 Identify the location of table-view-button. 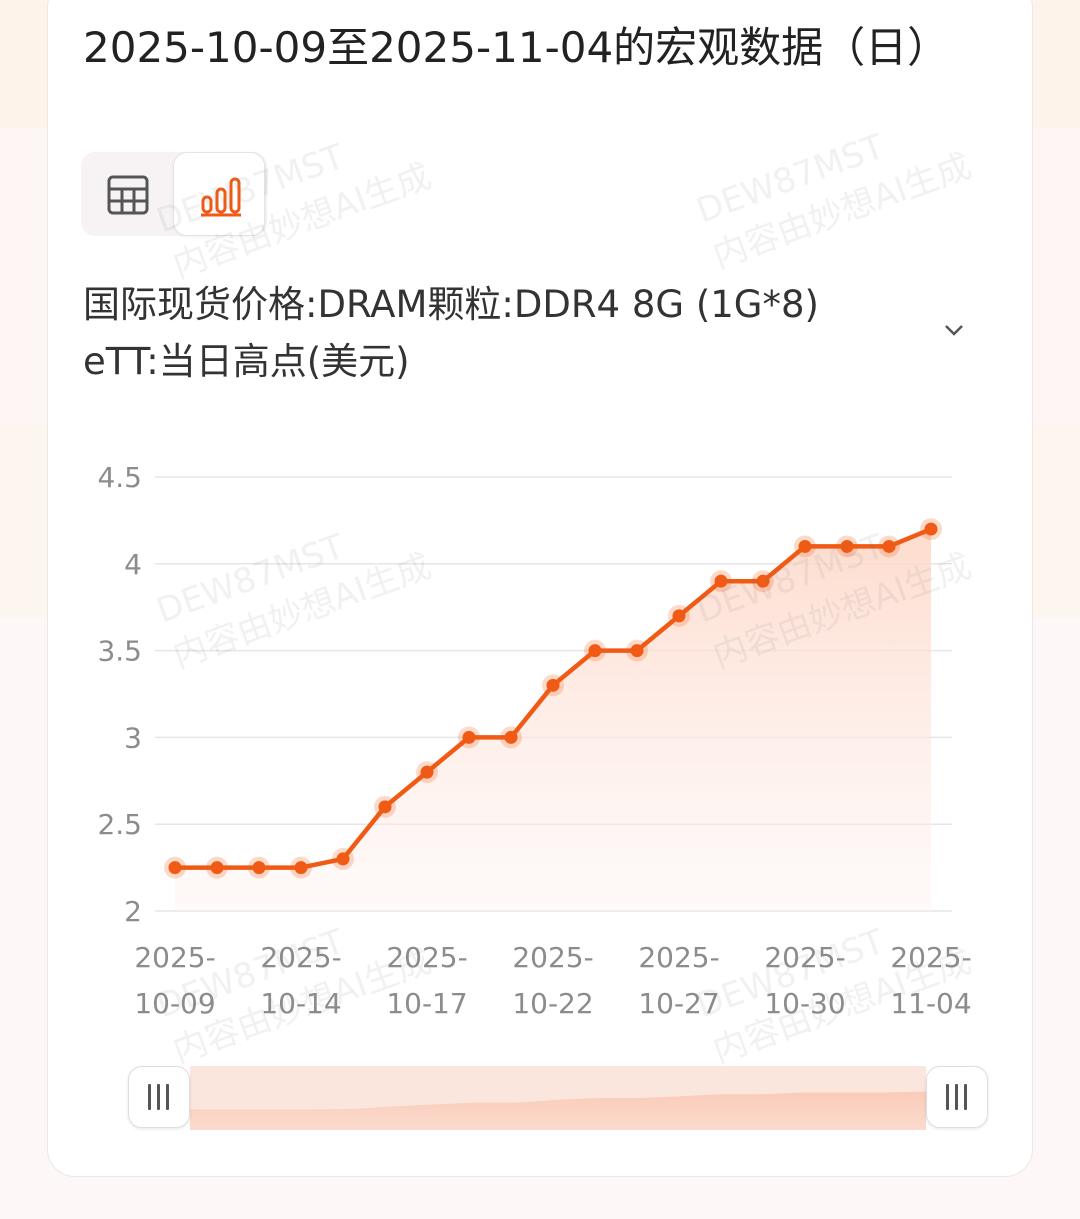
(127, 194).